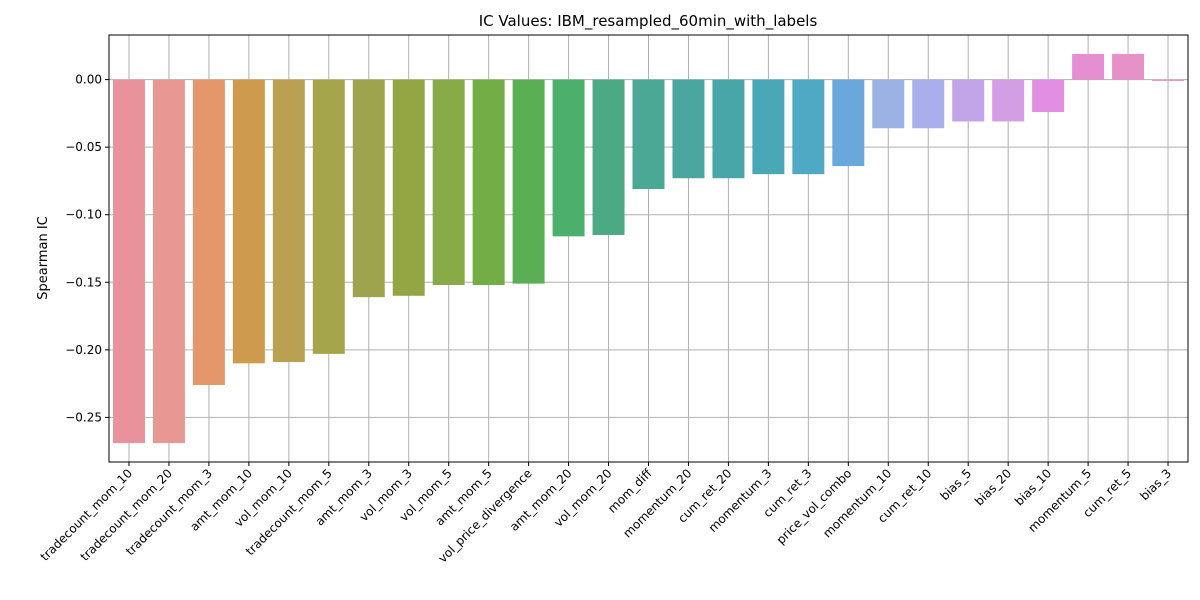 The width and height of the screenshot is (1200, 600). I want to click on y-tick-label: −0.20, so click(83, 350).